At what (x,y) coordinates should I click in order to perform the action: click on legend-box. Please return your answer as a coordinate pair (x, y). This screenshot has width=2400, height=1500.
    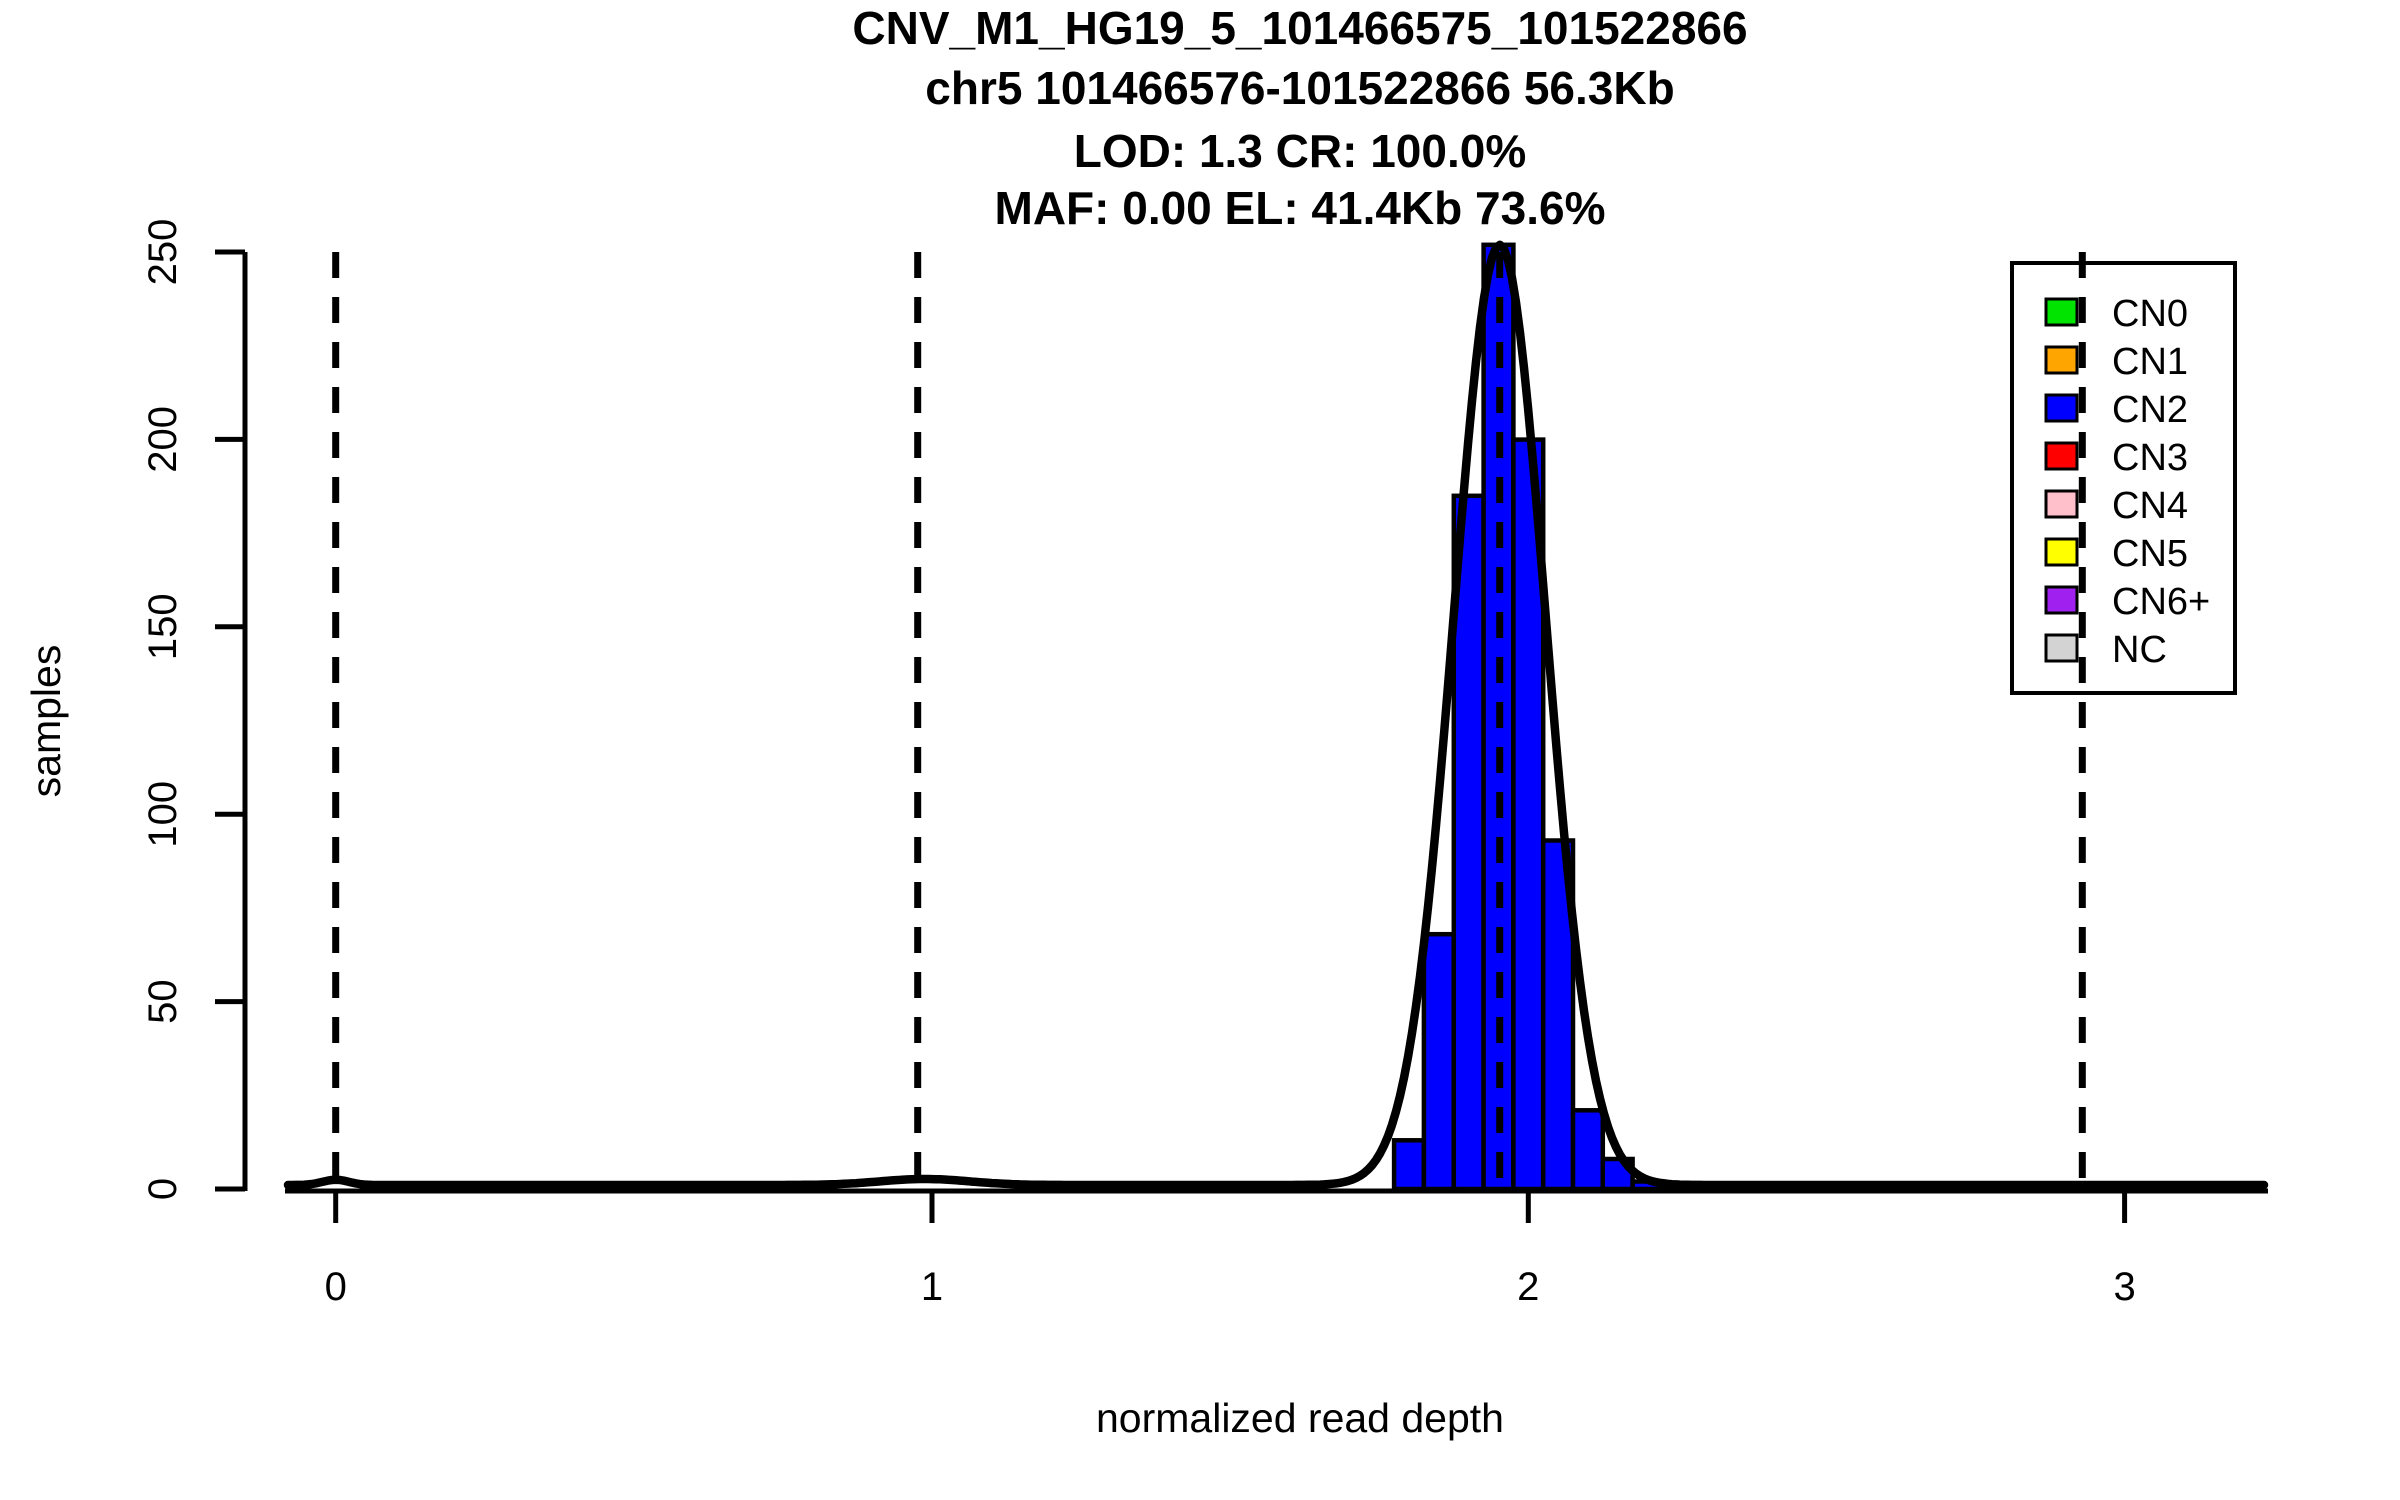
    Looking at the image, I should click on (2123, 478).